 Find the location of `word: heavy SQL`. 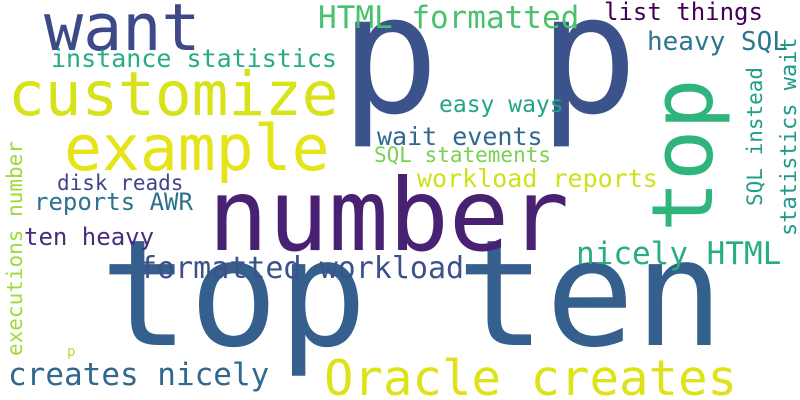

word: heavy SQL is located at coordinates (717, 42).